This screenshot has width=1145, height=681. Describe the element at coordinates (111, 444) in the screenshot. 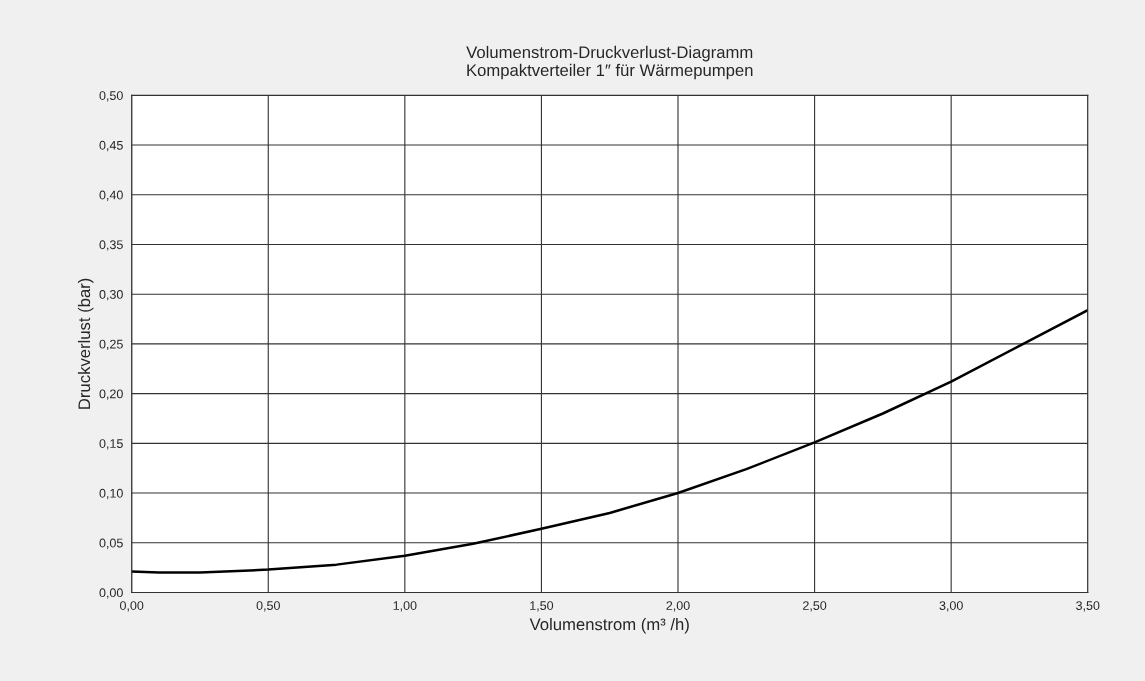

I see `y-tick-label: 0,15` at that location.